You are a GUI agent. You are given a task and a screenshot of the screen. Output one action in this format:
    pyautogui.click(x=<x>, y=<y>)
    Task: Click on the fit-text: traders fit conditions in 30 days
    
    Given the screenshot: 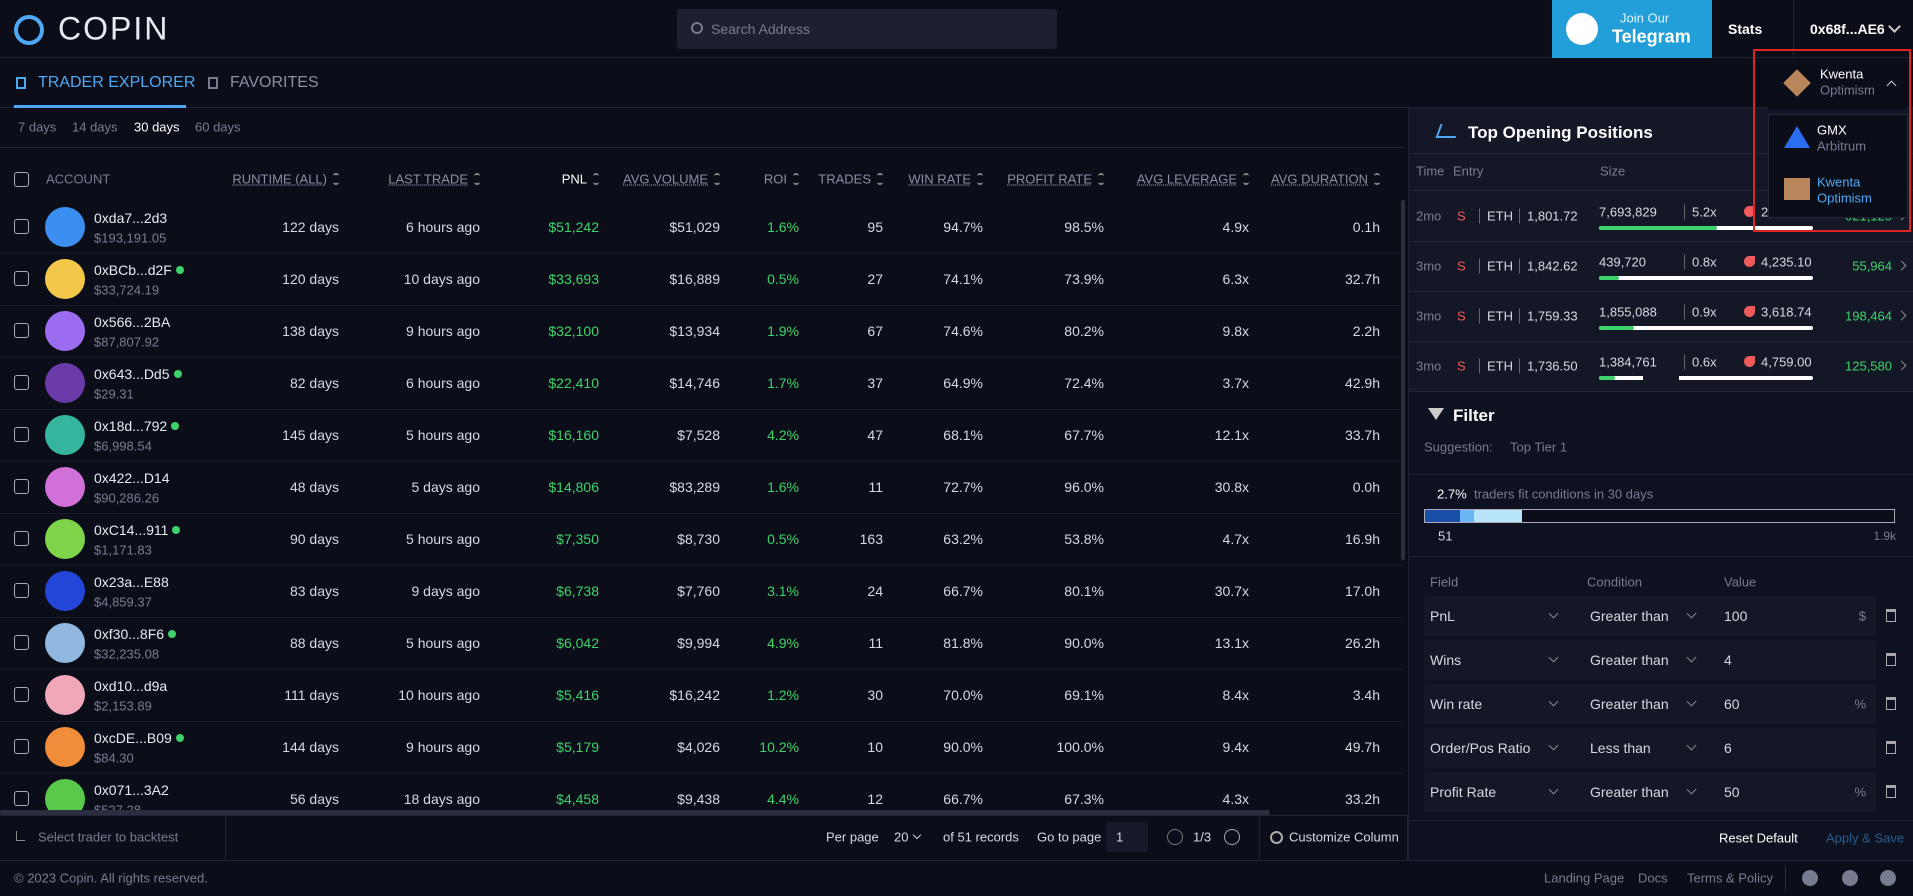 What is the action you would take?
    pyautogui.click(x=1564, y=494)
    